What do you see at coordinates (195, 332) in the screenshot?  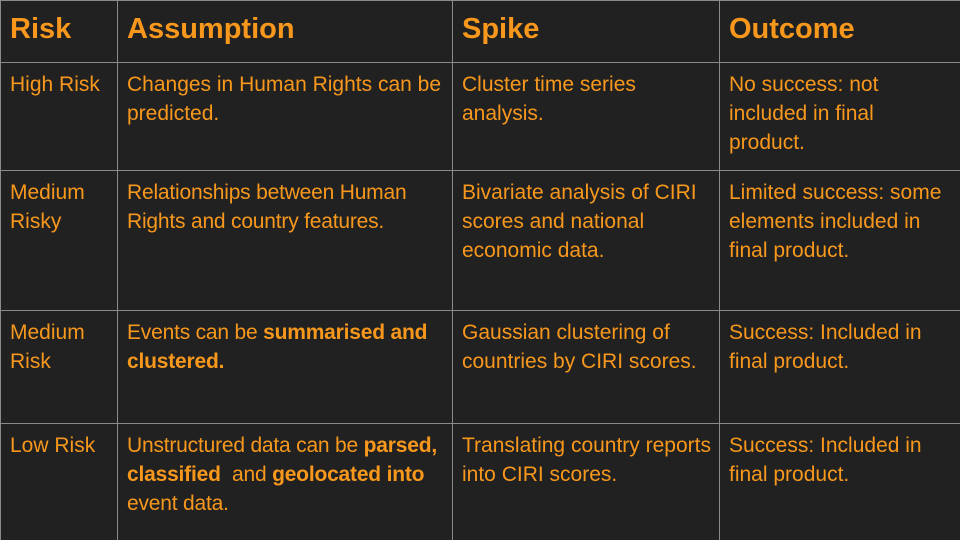 I see `assumption-text: Events can be` at bounding box center [195, 332].